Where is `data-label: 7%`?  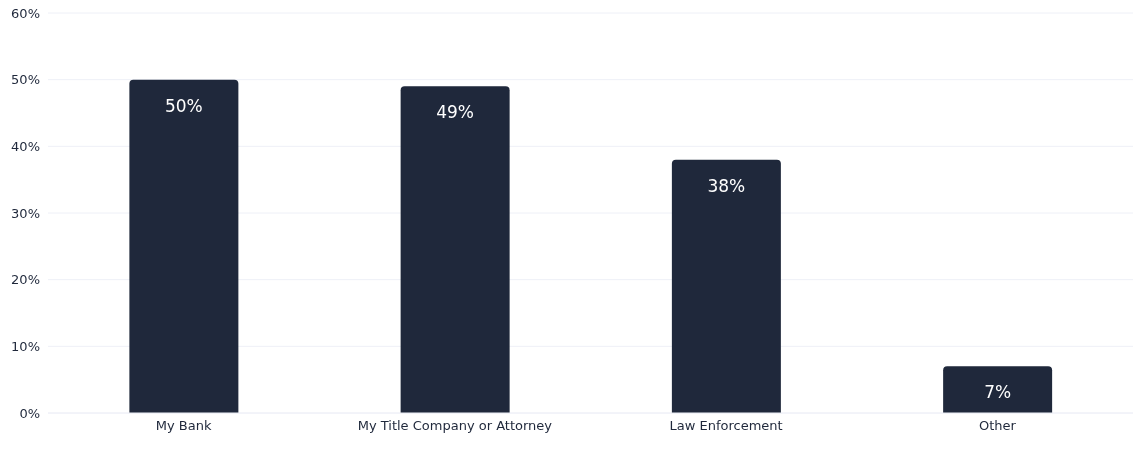
data-label: 7% is located at coordinates (998, 392).